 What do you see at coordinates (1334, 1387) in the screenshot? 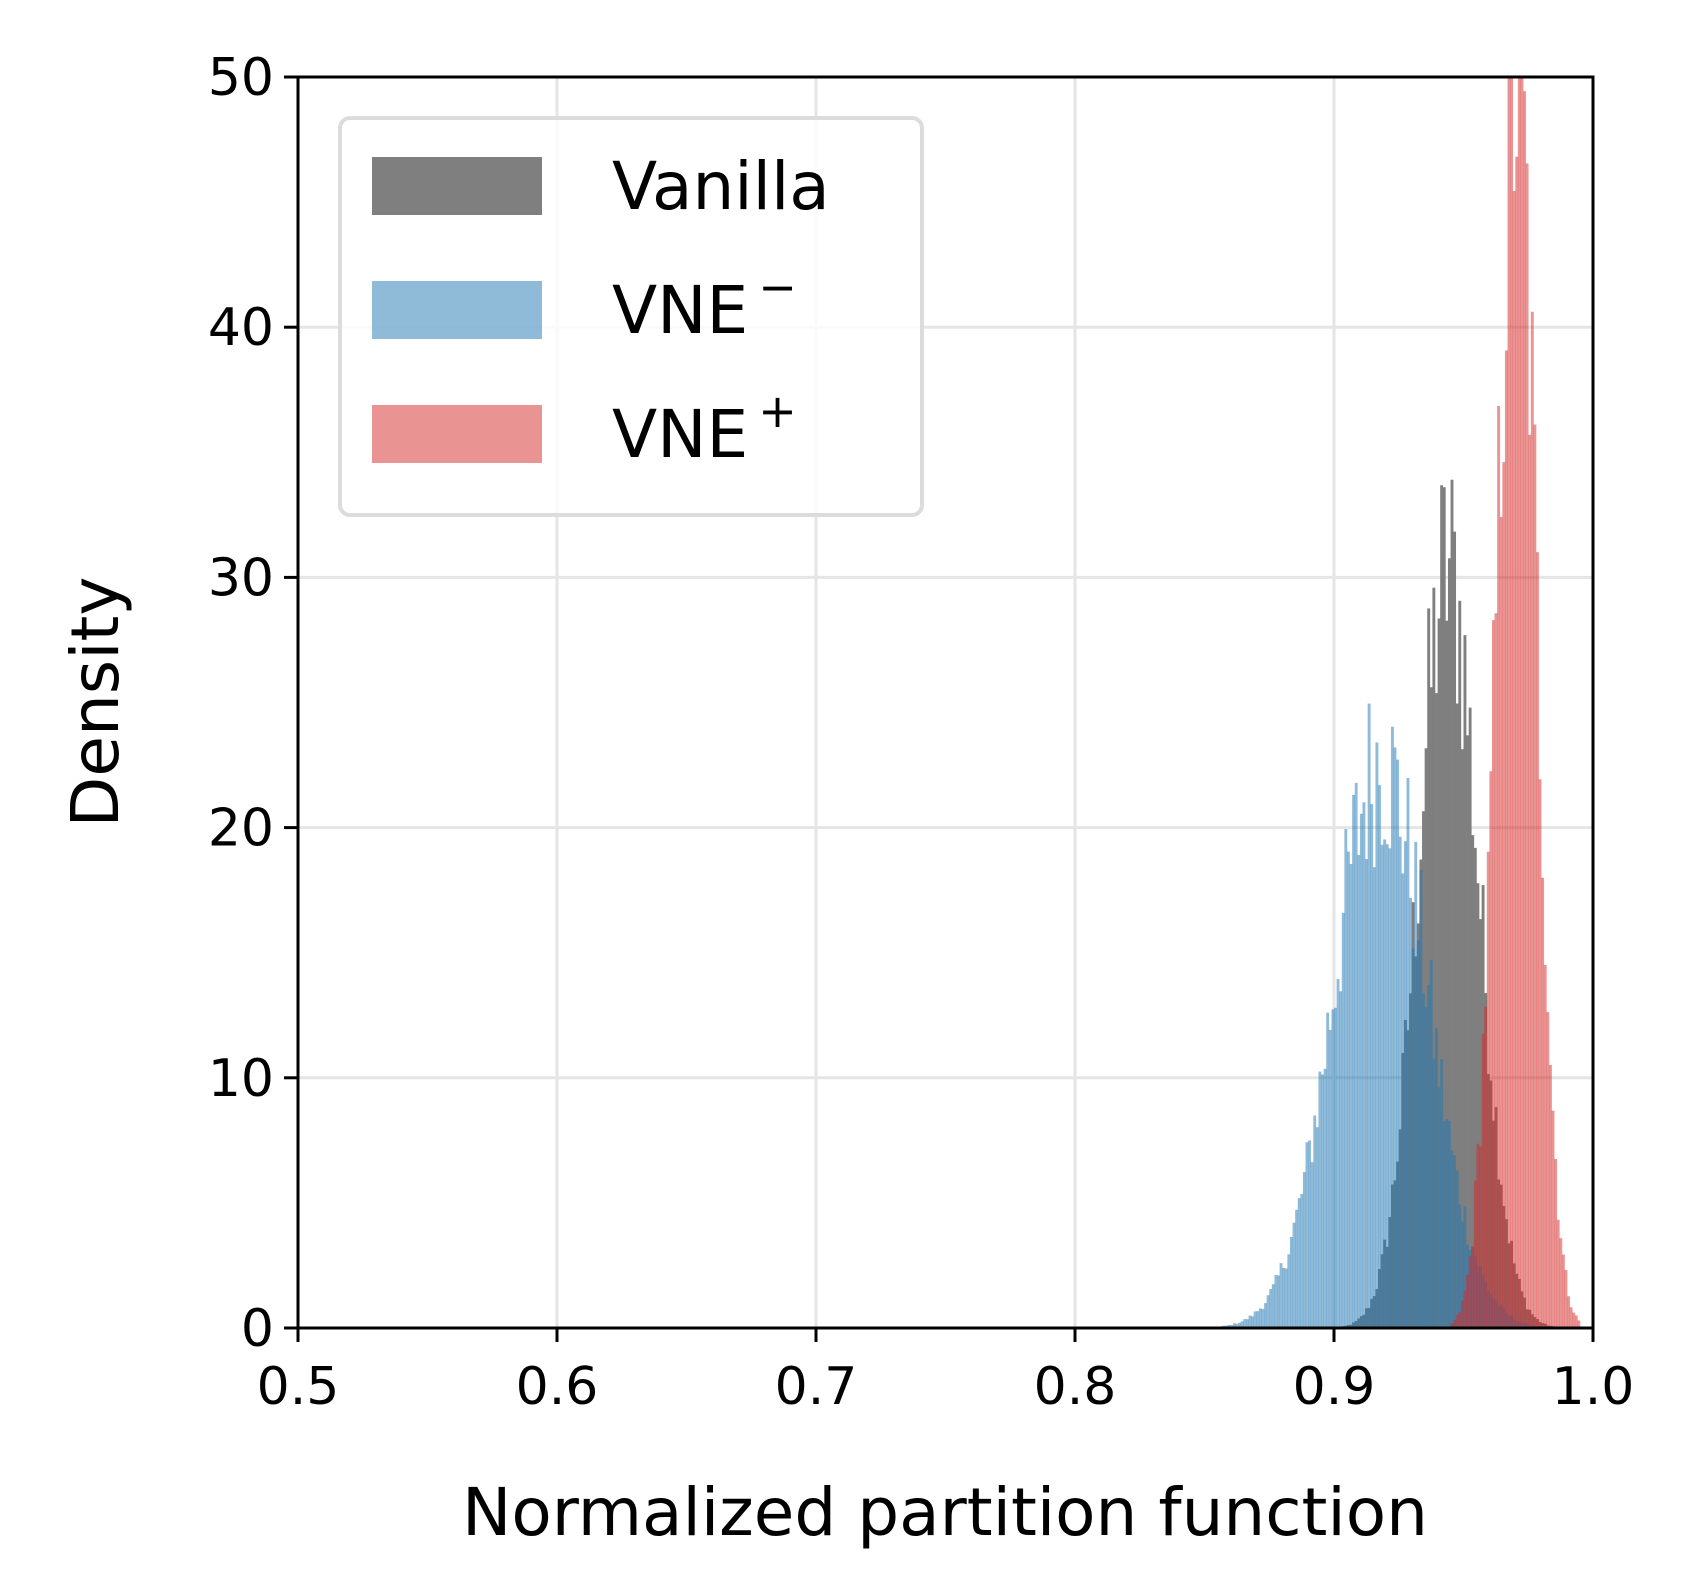
I see `x-tick-label: 0.9` at bounding box center [1334, 1387].